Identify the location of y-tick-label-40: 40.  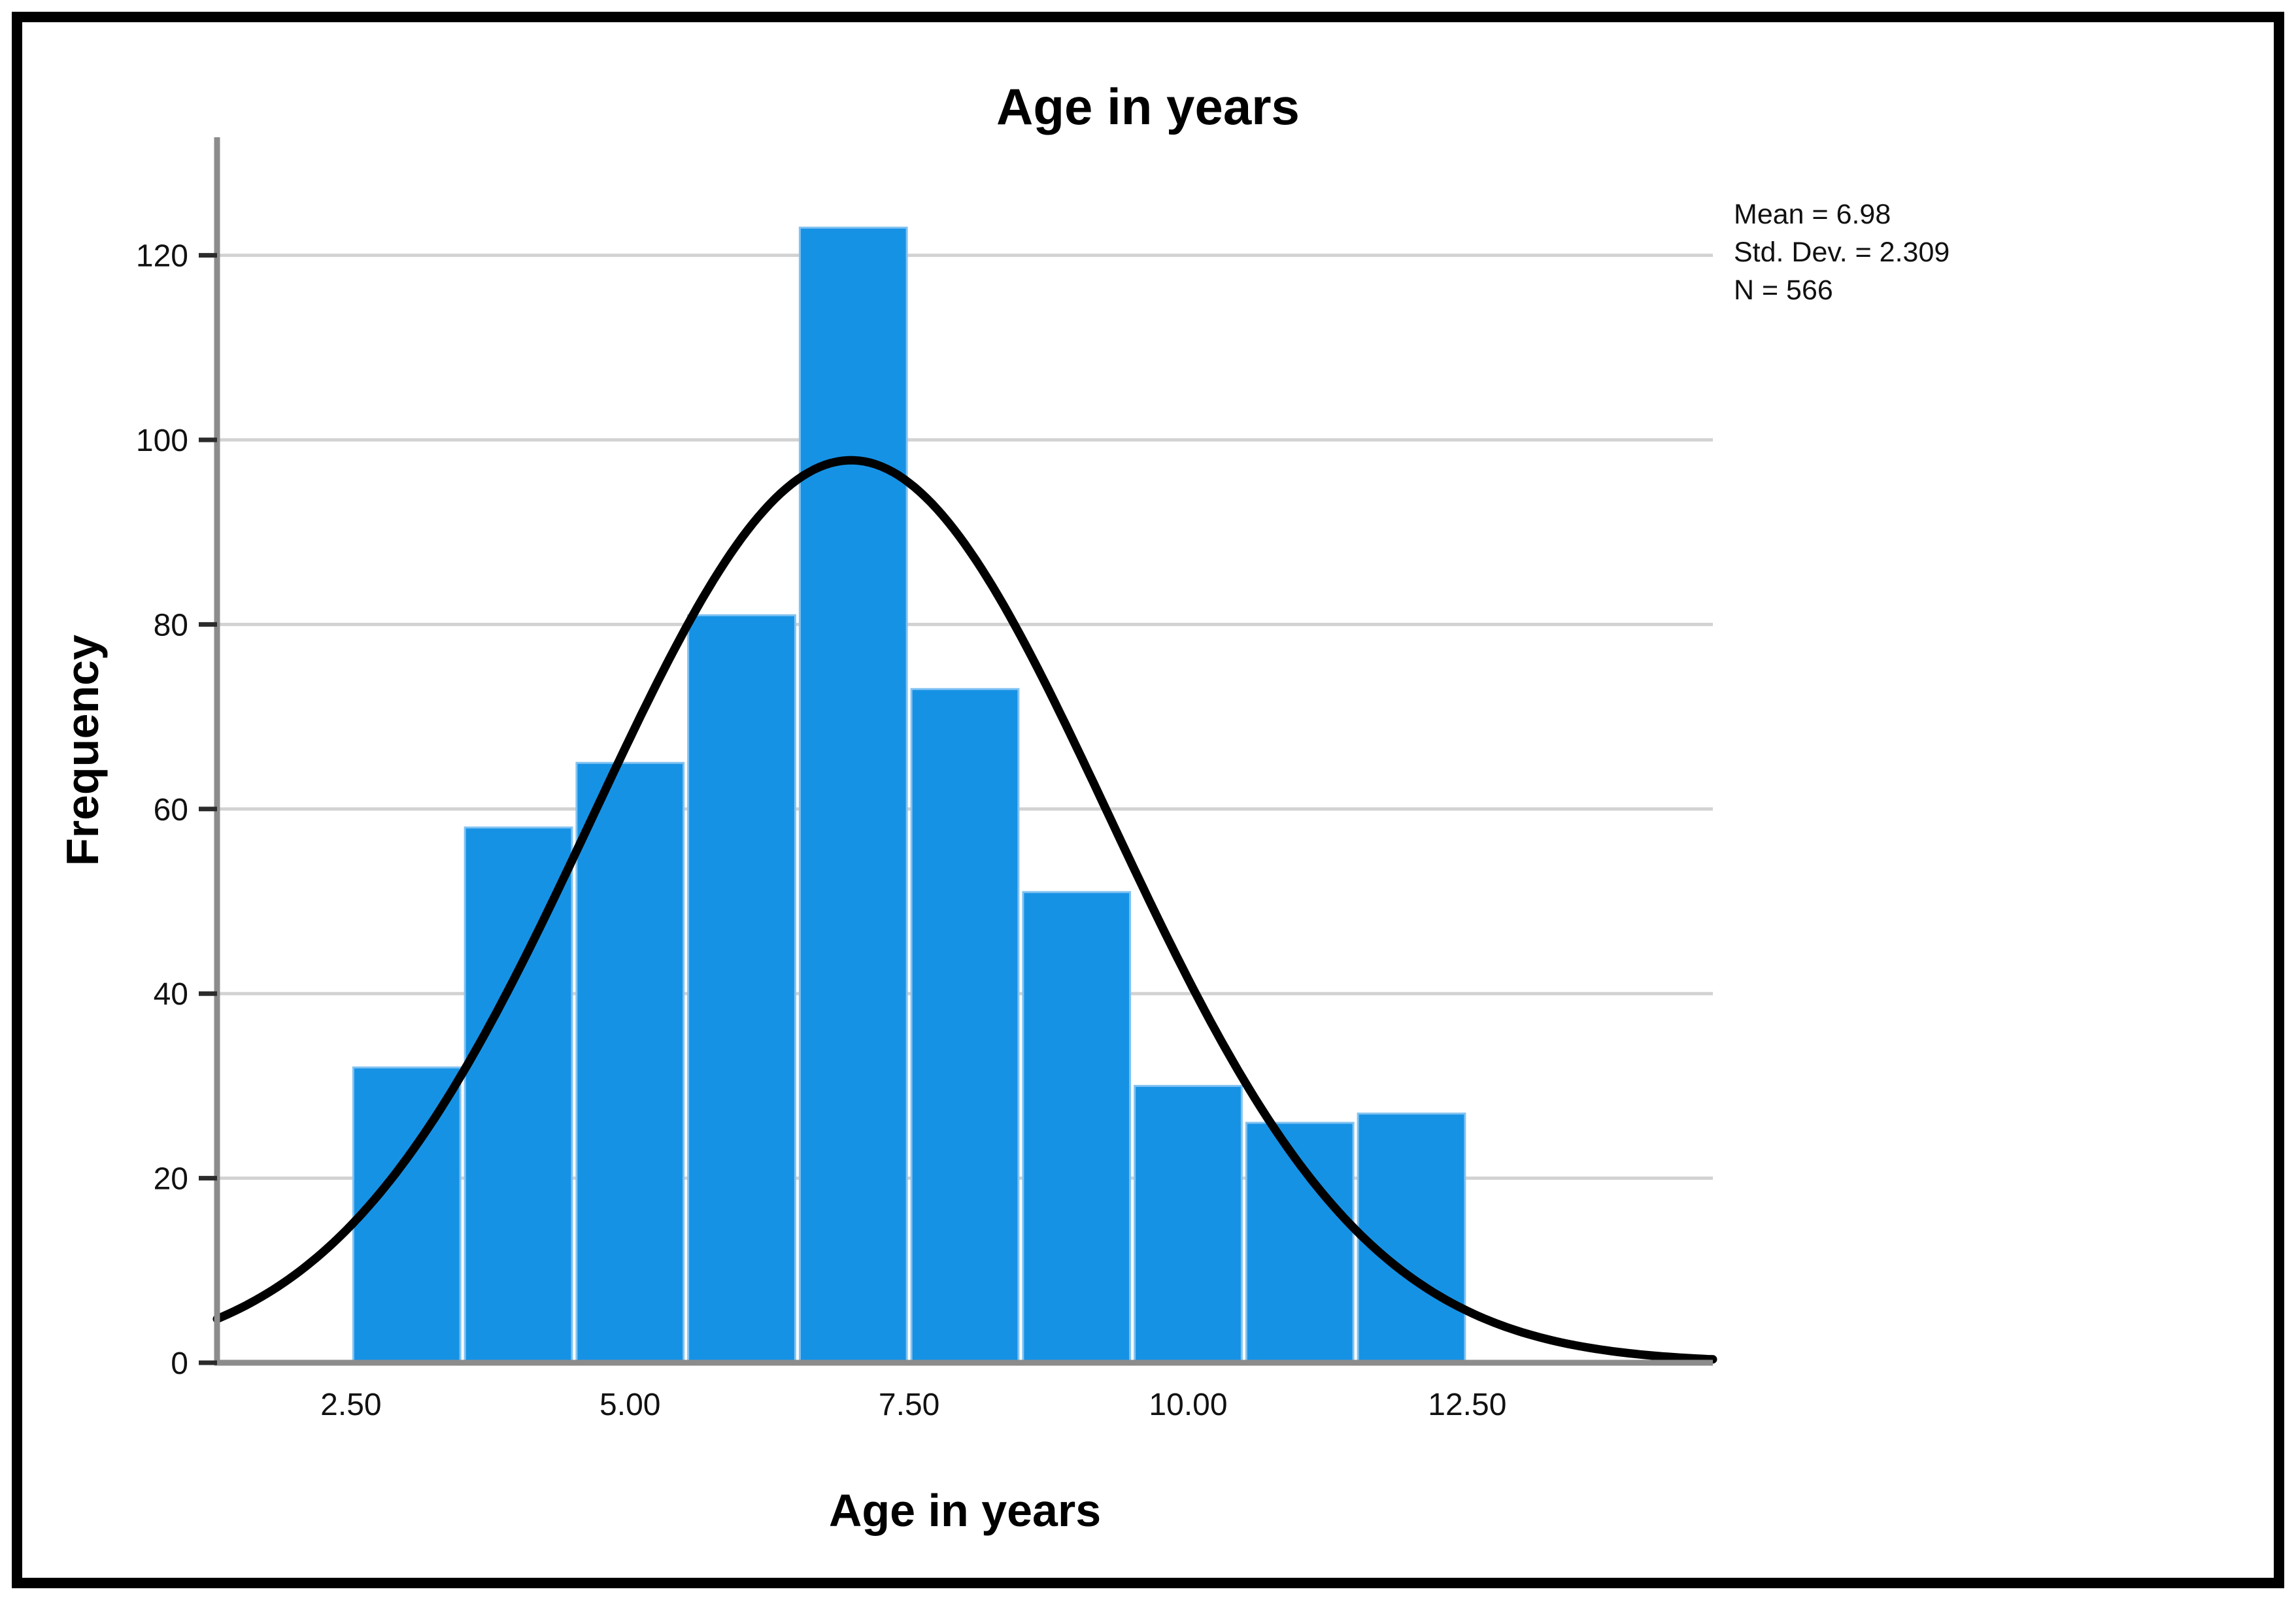
(171, 994).